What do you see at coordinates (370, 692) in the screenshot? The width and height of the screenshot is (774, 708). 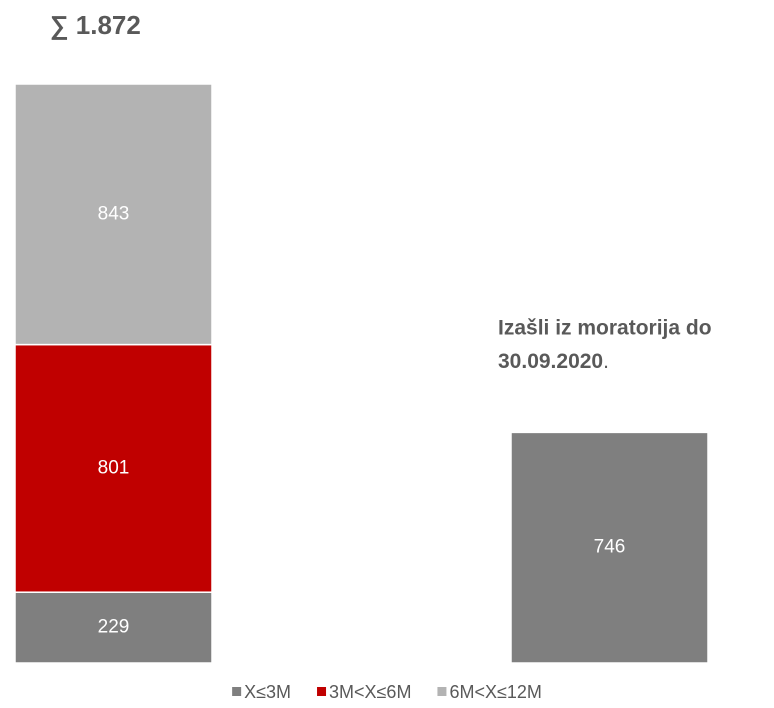 I see `legend-label: 3M<X≤6M` at bounding box center [370, 692].